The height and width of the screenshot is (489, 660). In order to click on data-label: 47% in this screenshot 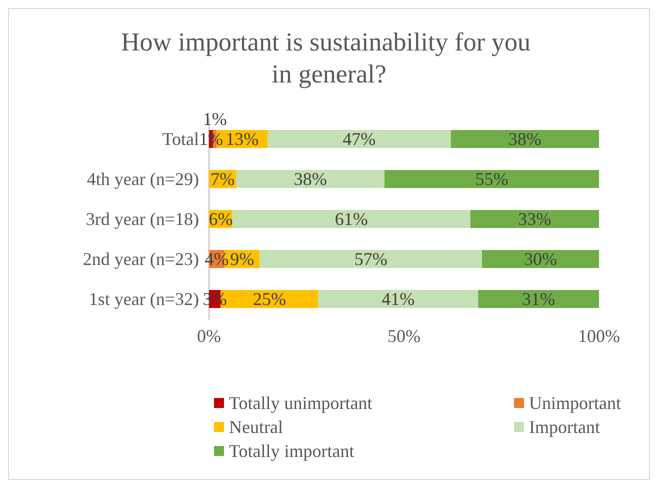, I will do `click(359, 139)`.